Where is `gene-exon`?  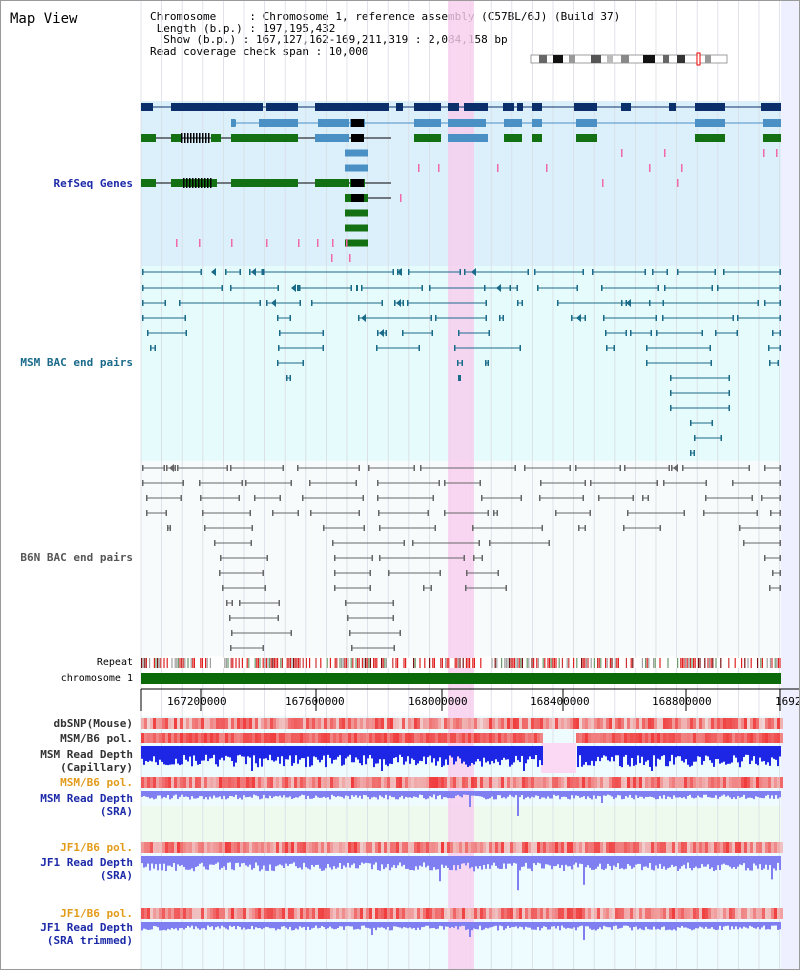
gene-exon is located at coordinates (205, 183).